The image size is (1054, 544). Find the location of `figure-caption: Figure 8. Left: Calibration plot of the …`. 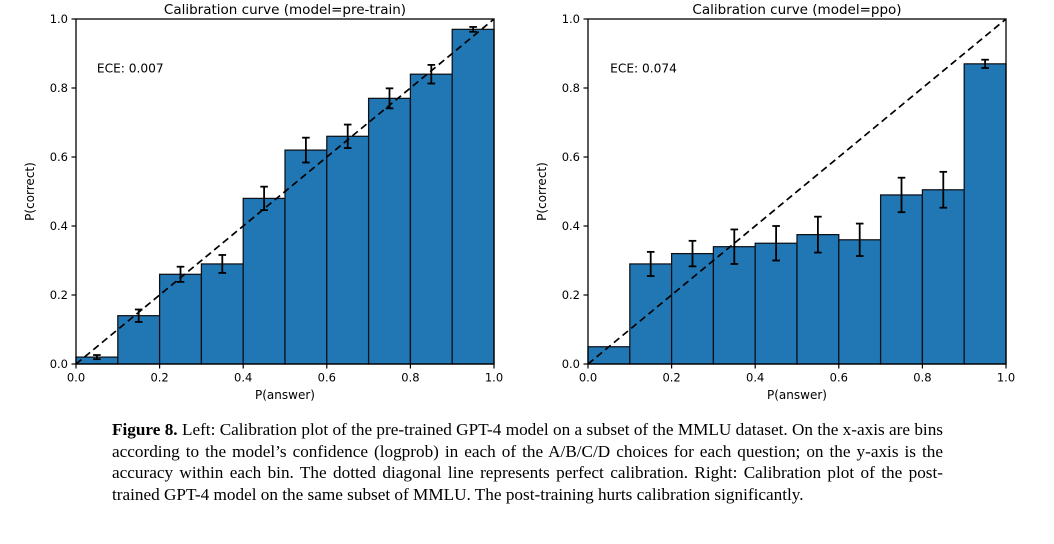

figure-caption: Figure 8. Left: Calibration plot of the … is located at coordinates (527, 462).